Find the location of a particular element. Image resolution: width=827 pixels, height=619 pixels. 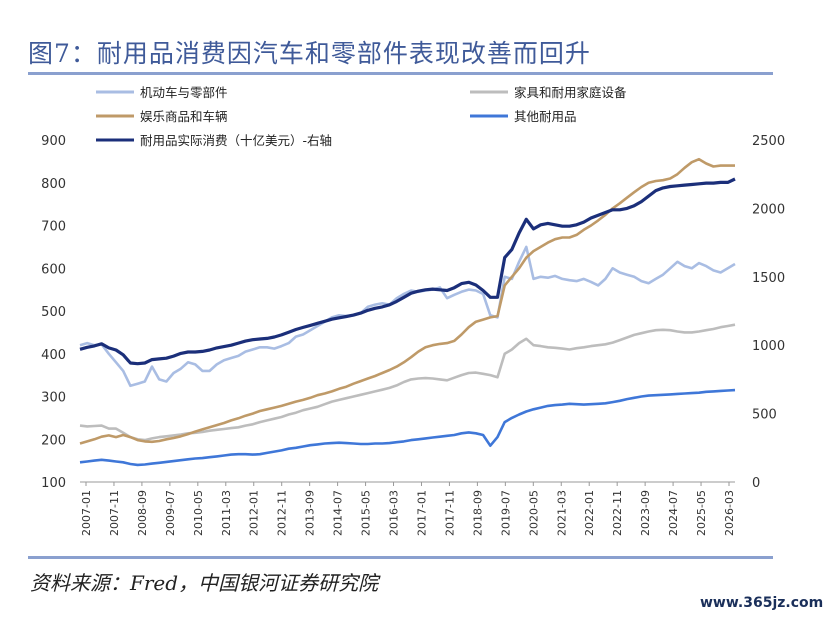

right-tick-label: 2000 is located at coordinates (768, 209).